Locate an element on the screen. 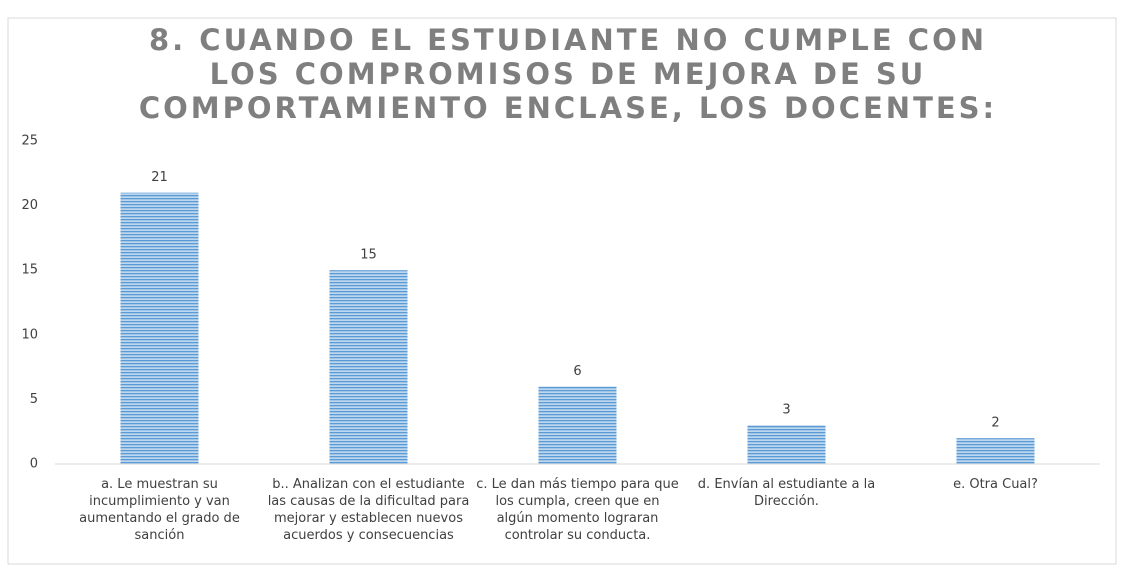  data-label: 2 is located at coordinates (995, 423).